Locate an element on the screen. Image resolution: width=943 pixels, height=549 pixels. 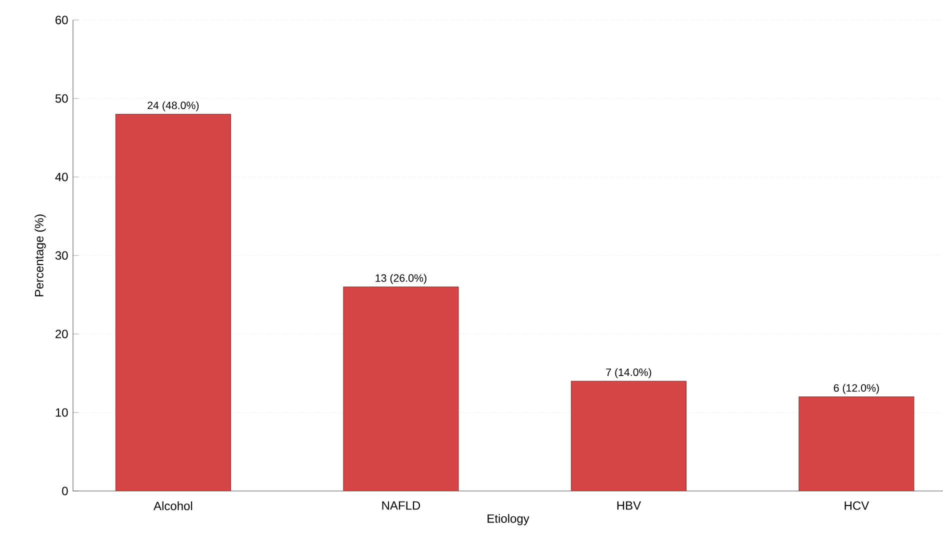
y-axis-title: Percentage (%) is located at coordinates (40, 255).